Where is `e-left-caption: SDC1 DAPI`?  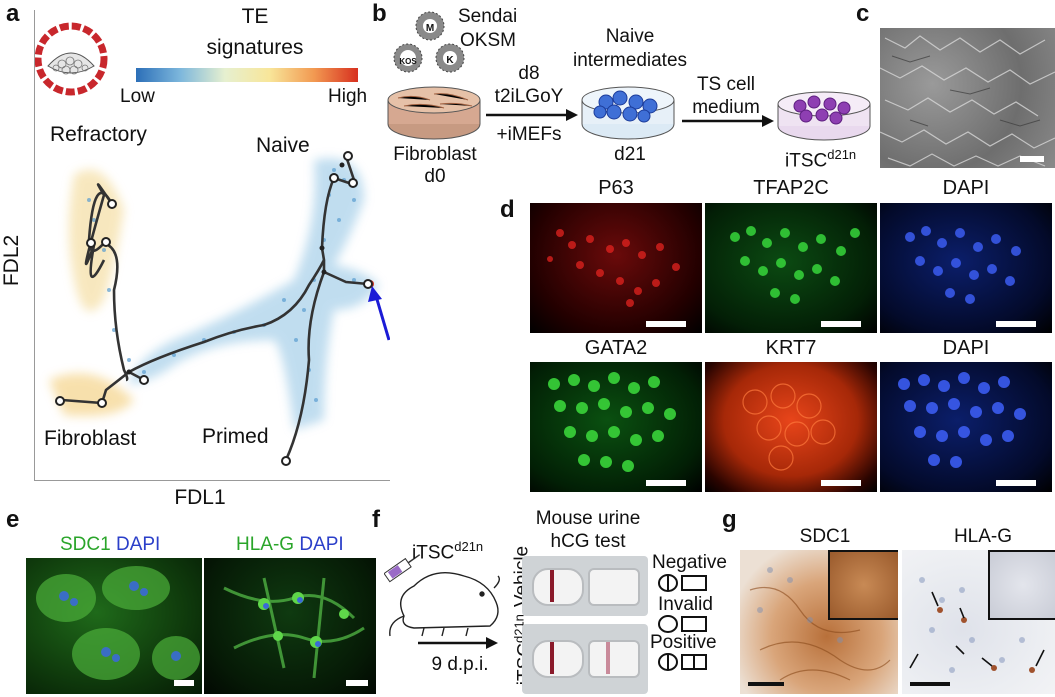 e-left-caption: SDC1 DAPI is located at coordinates (110, 544).